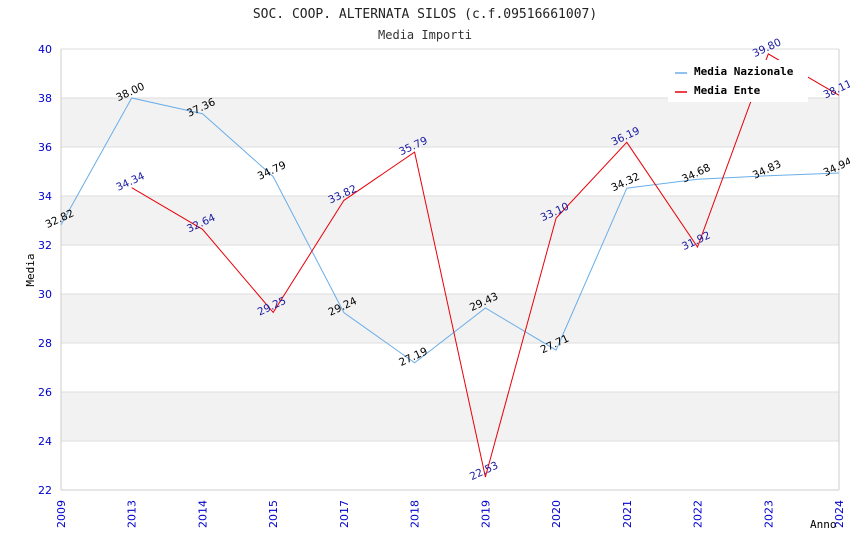 This screenshot has width=850, height=550. What do you see at coordinates (744, 71) in the screenshot?
I see `legend-label-media-nazionale: Media Nazionale` at bounding box center [744, 71].